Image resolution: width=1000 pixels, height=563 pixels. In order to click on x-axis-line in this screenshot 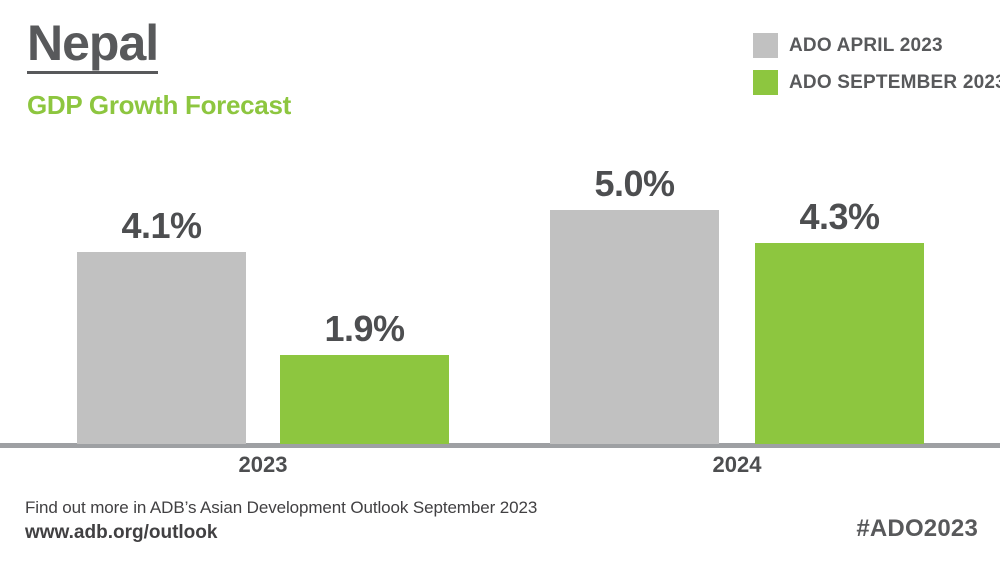, I will do `click(500, 445)`.